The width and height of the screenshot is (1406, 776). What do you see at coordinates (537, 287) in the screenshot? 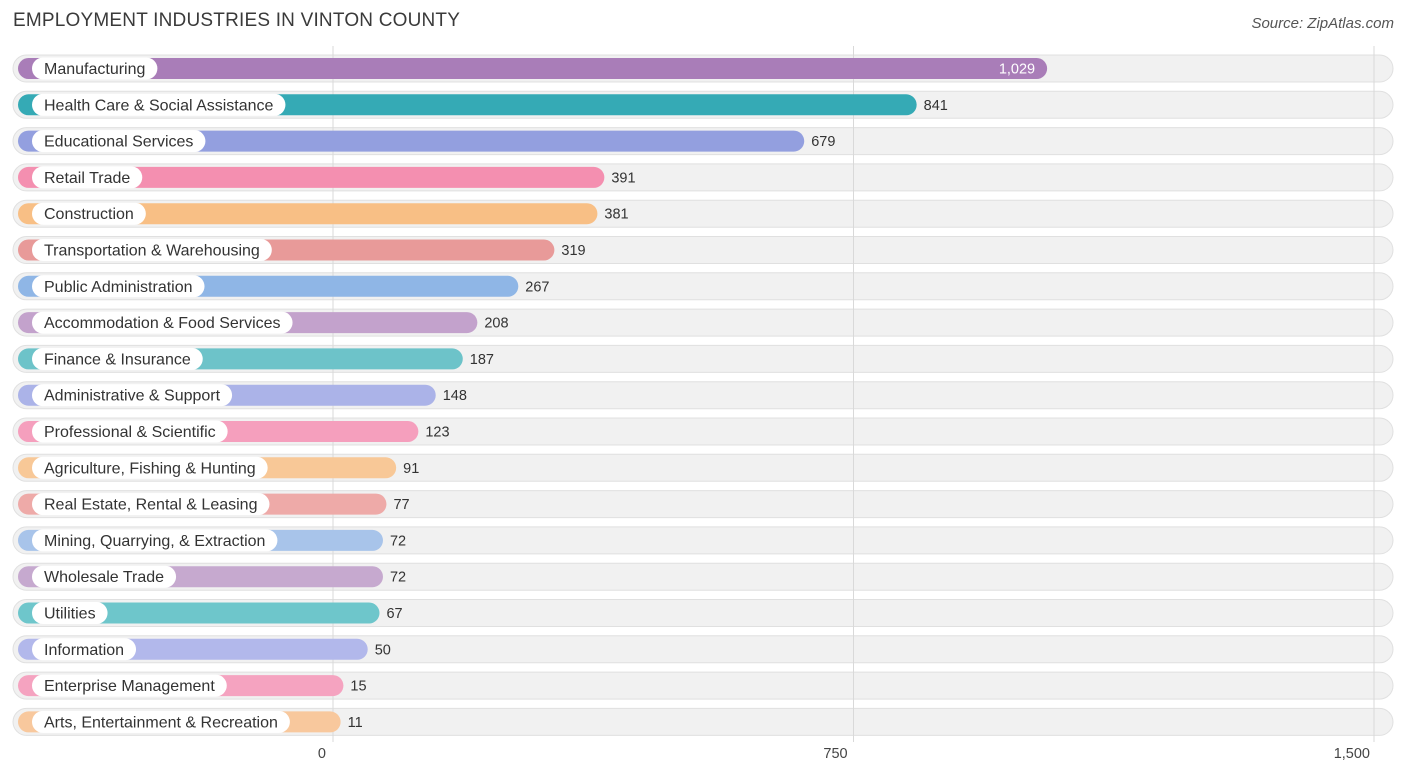
I see `value-label: 267` at bounding box center [537, 287].